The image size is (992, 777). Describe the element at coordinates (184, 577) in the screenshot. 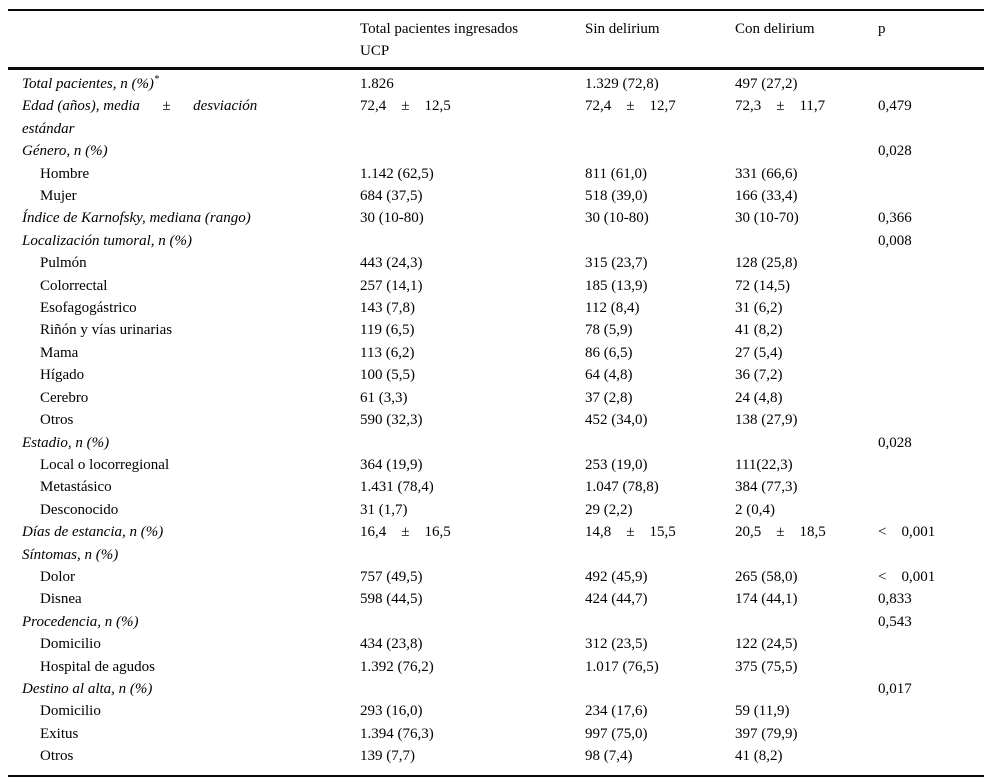

I see `row-label: Dolor` at that location.